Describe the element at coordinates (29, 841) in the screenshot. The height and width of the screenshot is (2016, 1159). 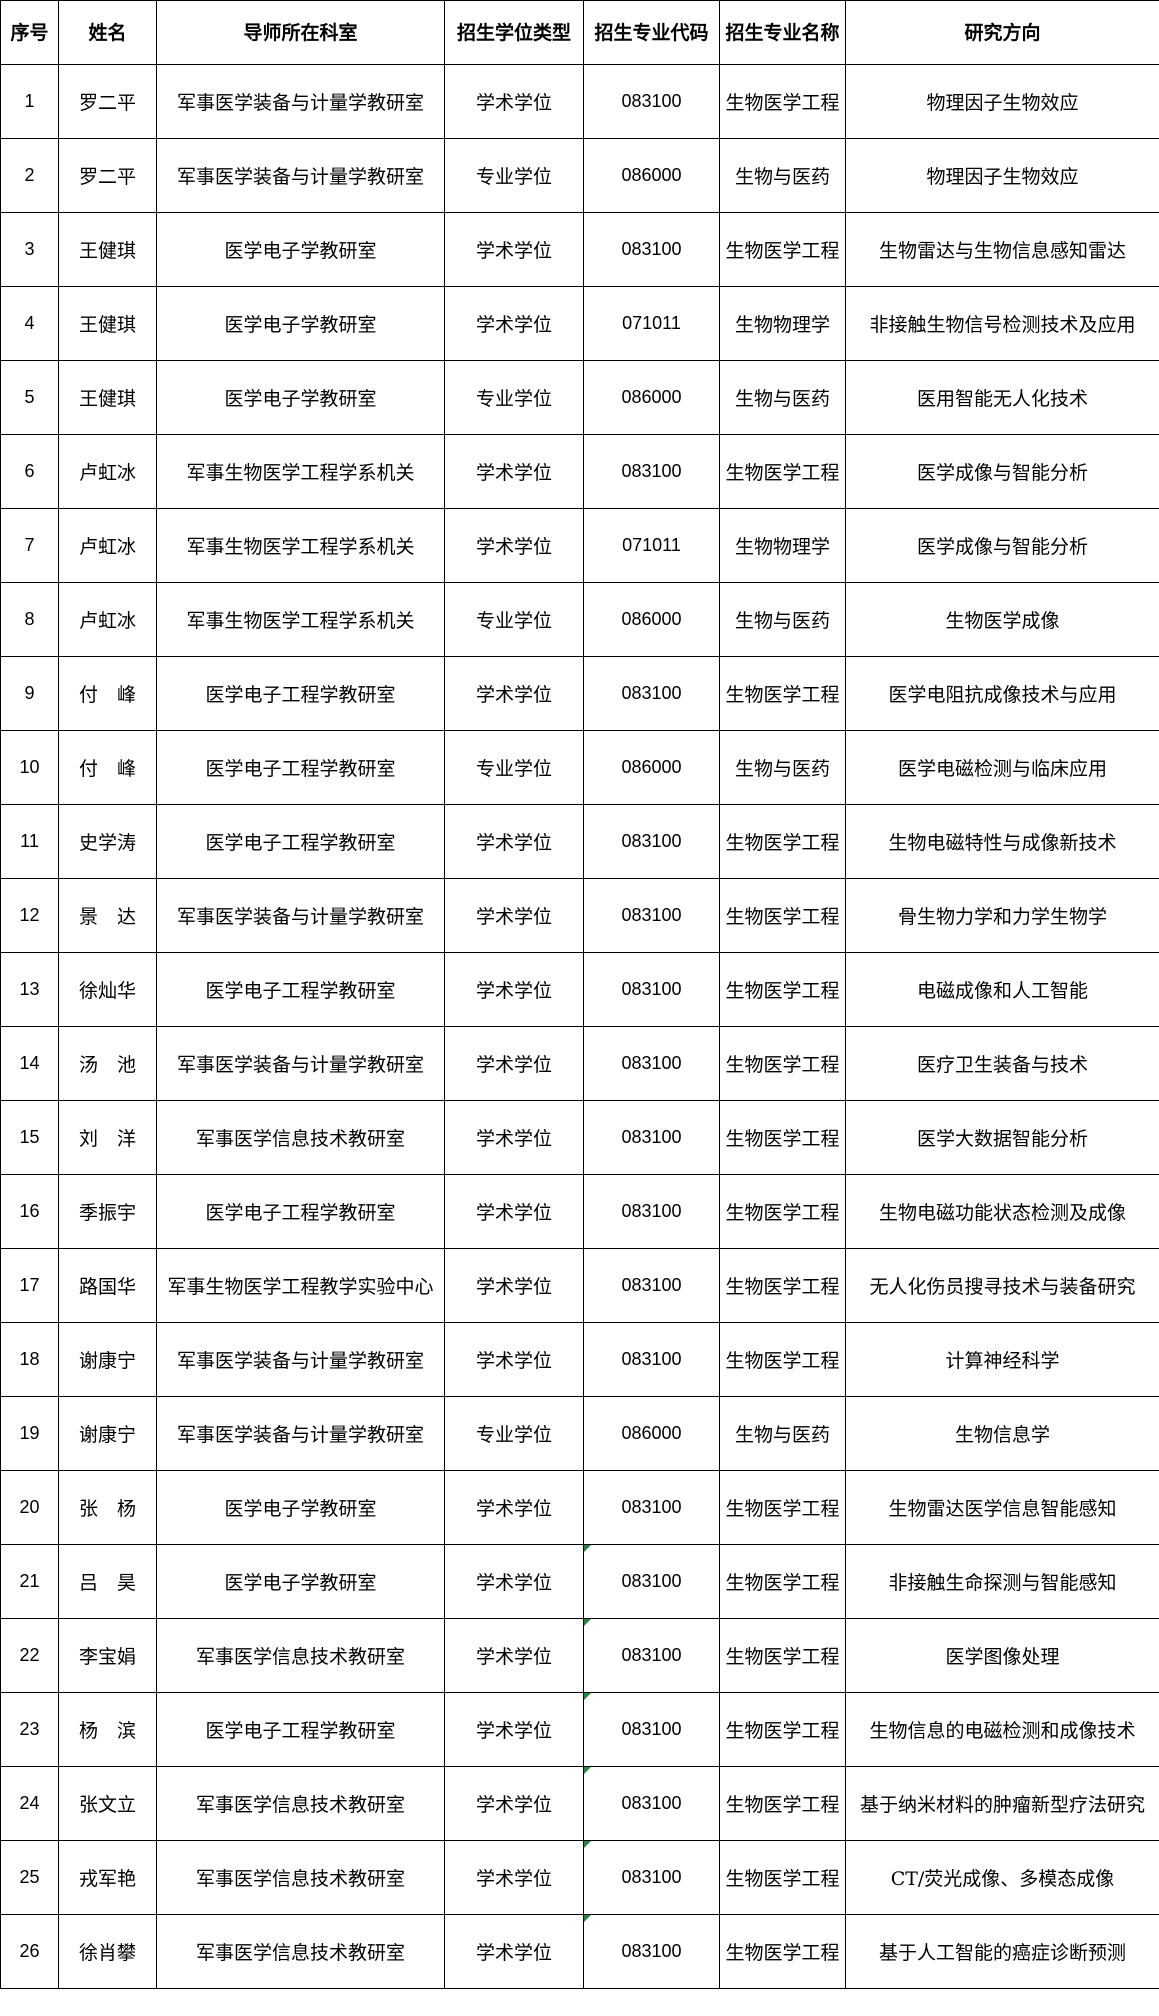
I see `cell-index: 11` at that location.